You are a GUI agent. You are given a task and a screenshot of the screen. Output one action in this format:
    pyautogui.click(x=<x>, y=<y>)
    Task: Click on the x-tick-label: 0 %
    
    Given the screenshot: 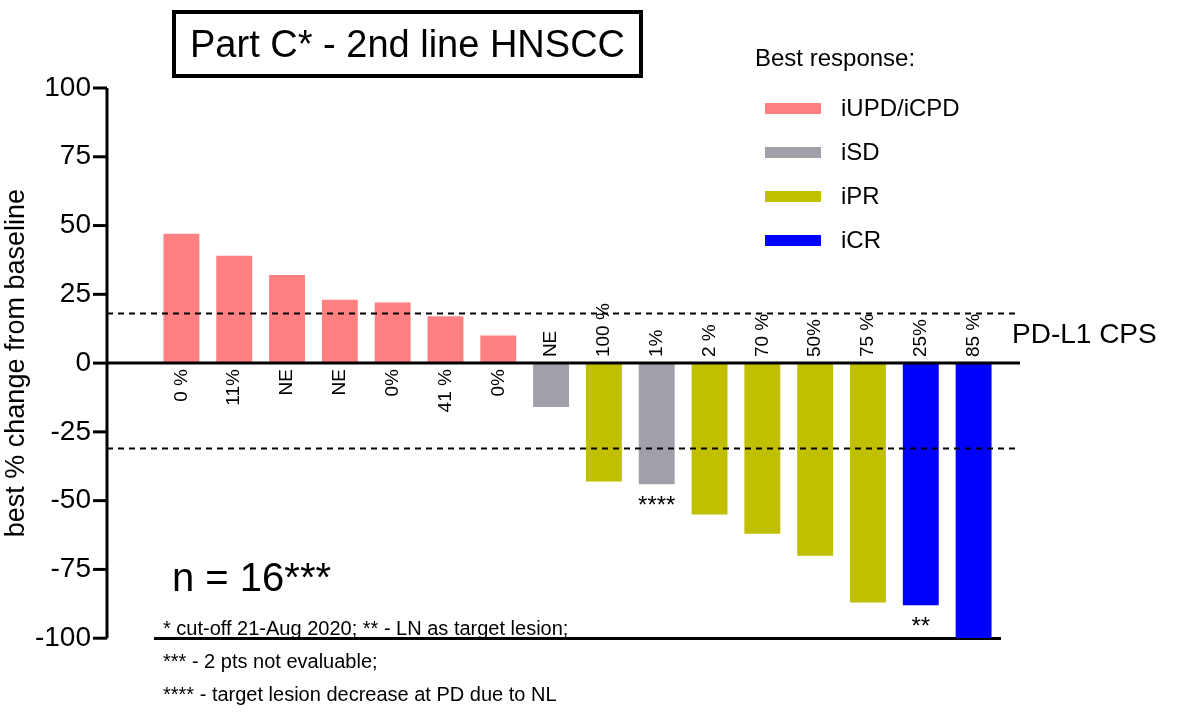 What is the action you would take?
    pyautogui.click(x=180, y=385)
    